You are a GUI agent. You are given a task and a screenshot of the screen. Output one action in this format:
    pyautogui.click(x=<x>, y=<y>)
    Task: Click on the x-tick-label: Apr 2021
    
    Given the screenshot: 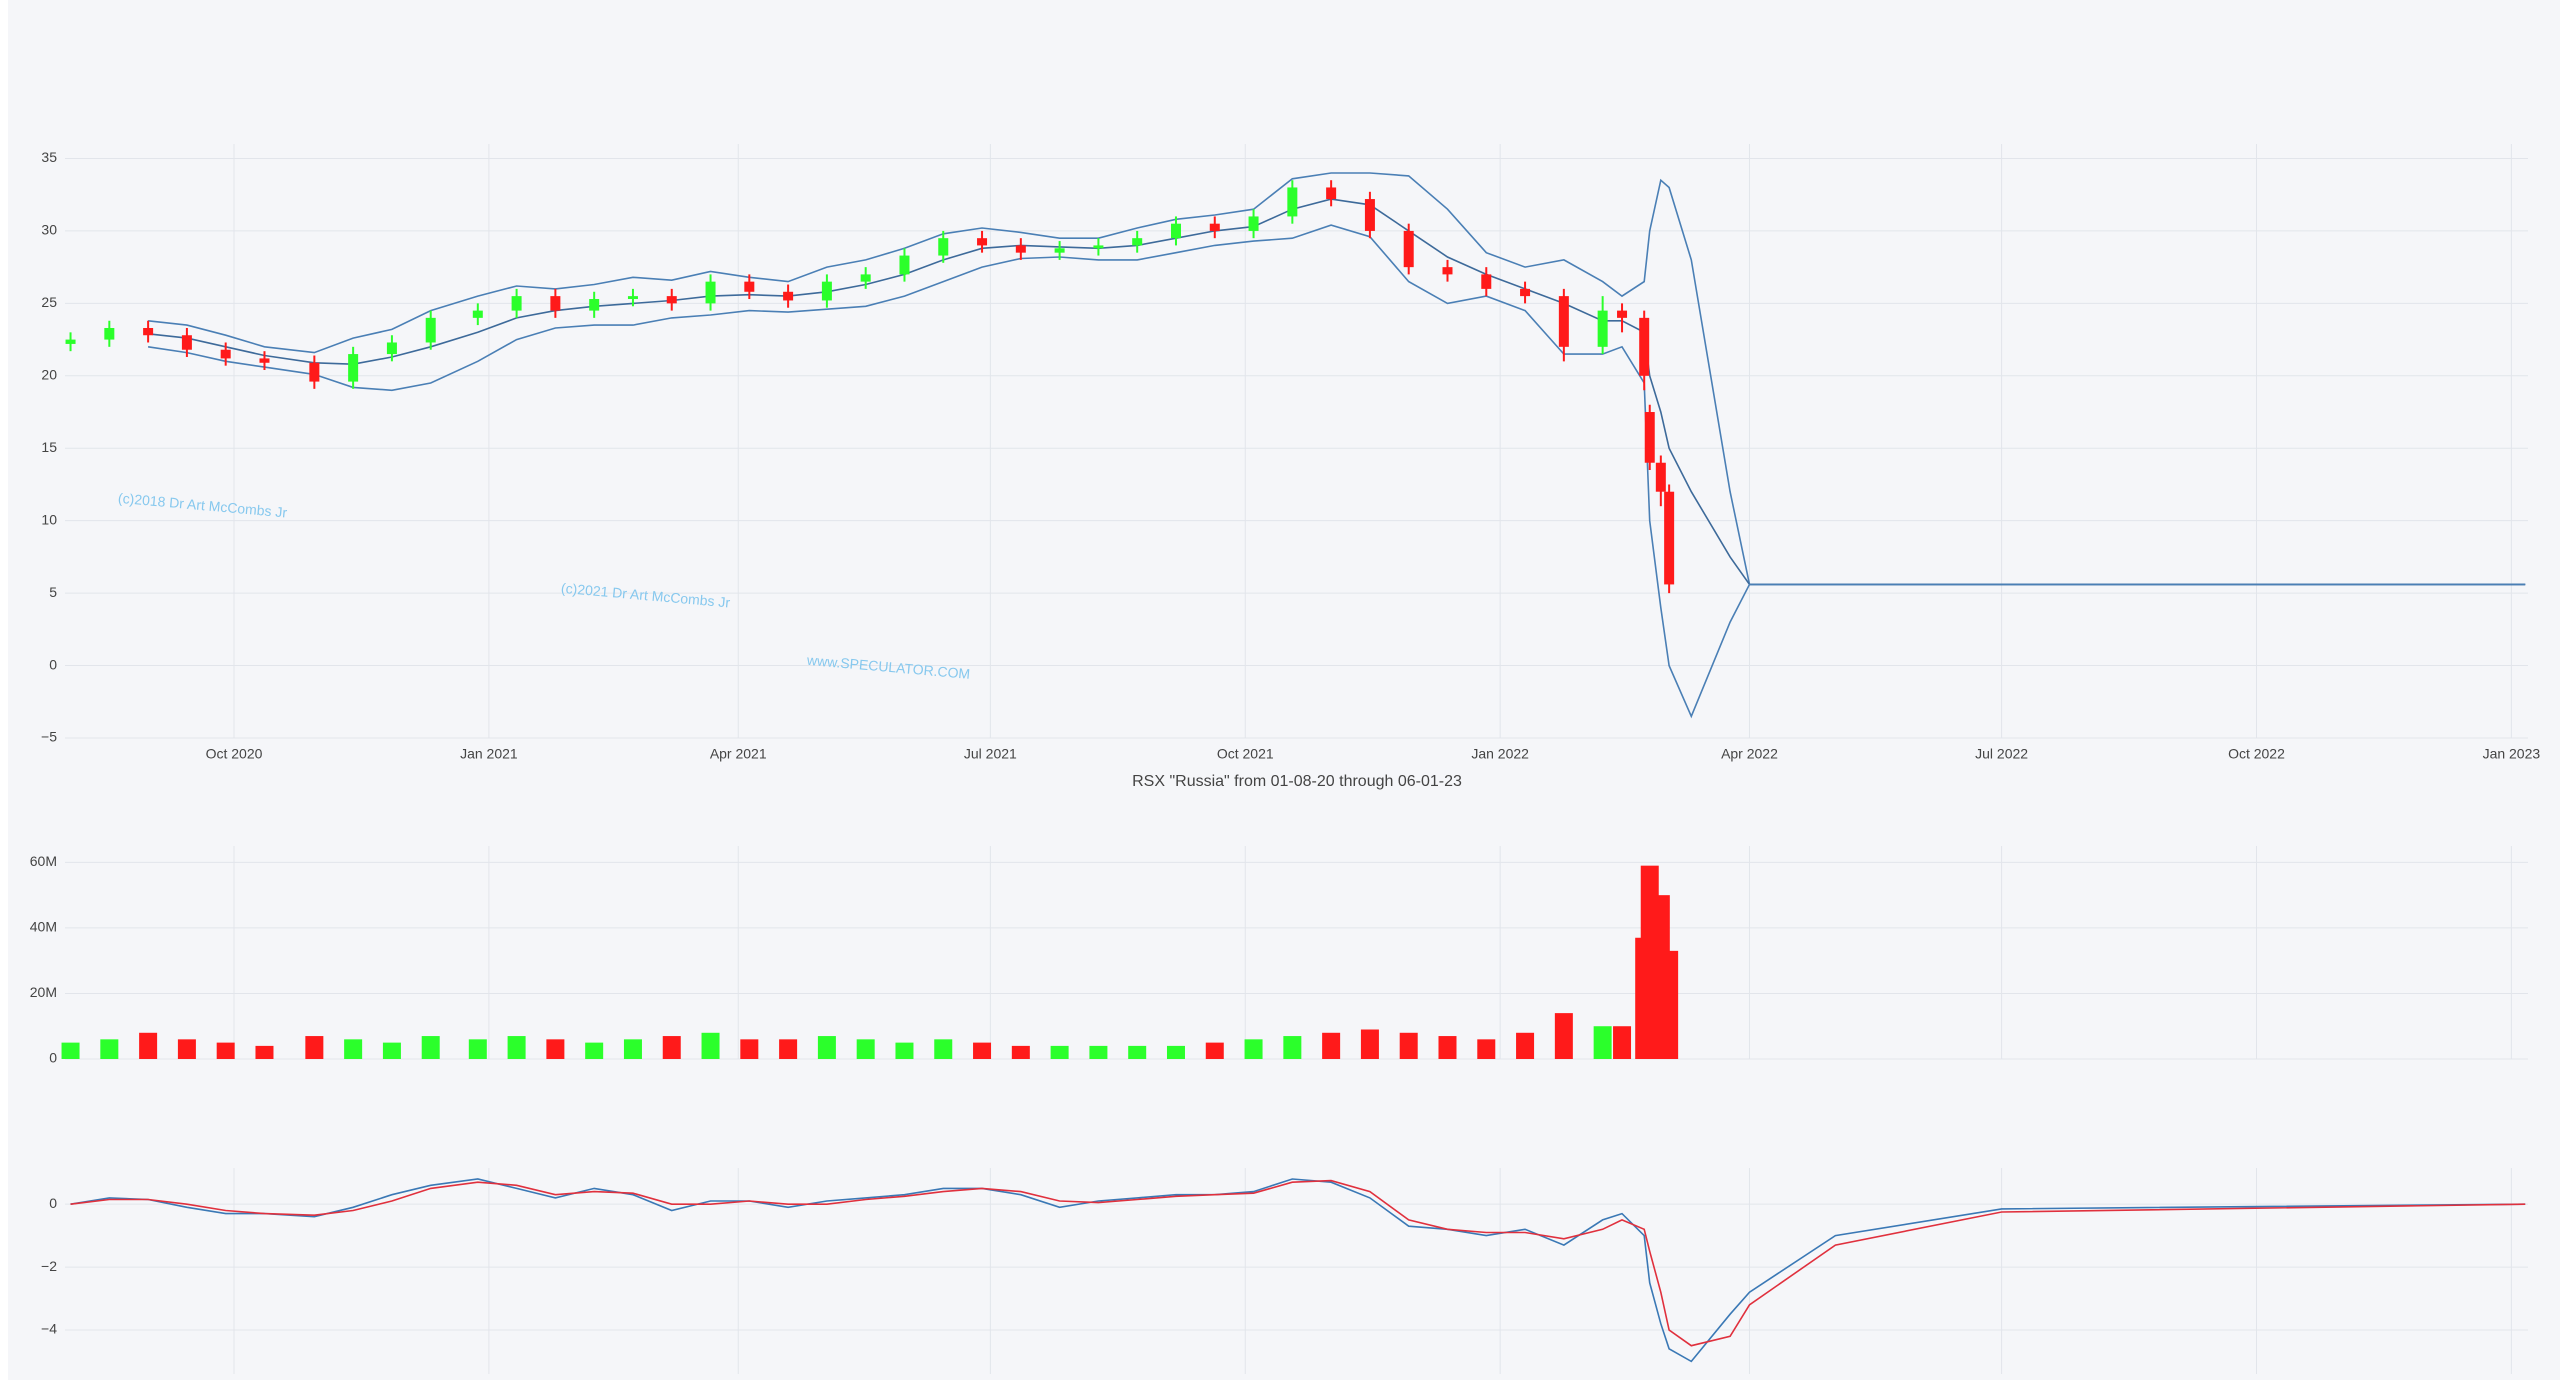 What is the action you would take?
    pyautogui.click(x=738, y=754)
    